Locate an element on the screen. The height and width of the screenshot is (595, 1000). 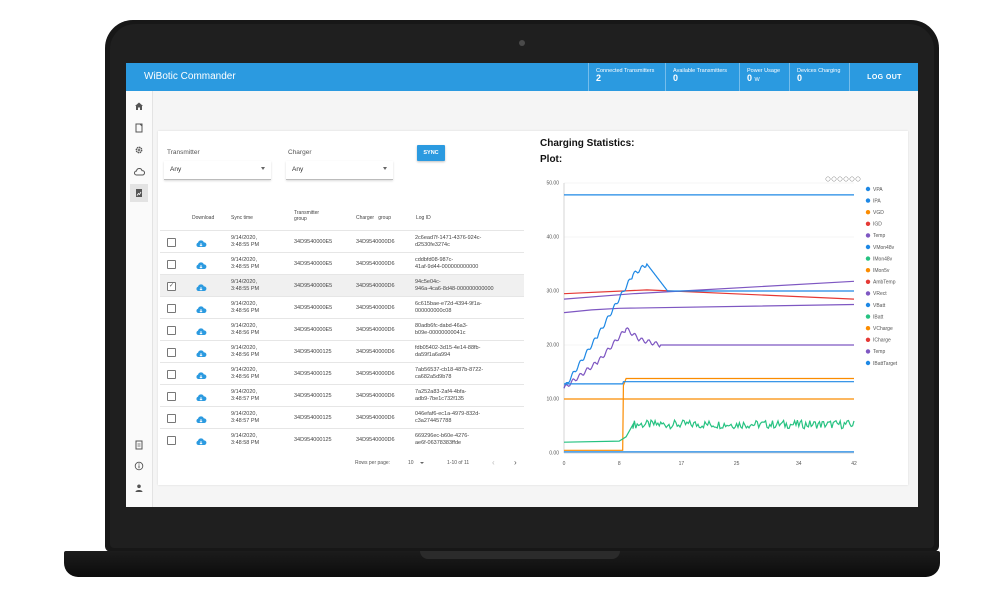
legend-entry: VGD is located at coordinates (878, 213).